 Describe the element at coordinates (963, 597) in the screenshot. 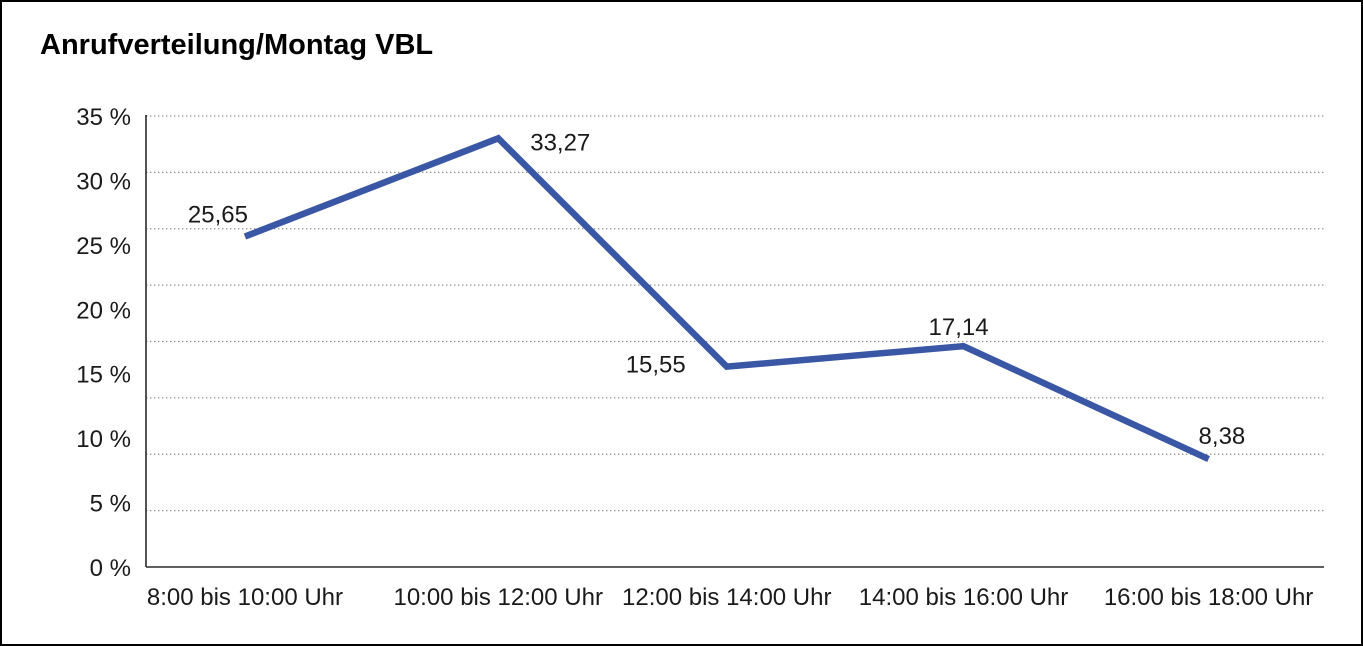

I see `x-category-label: 14:00 bis 16:00 Uhr` at that location.